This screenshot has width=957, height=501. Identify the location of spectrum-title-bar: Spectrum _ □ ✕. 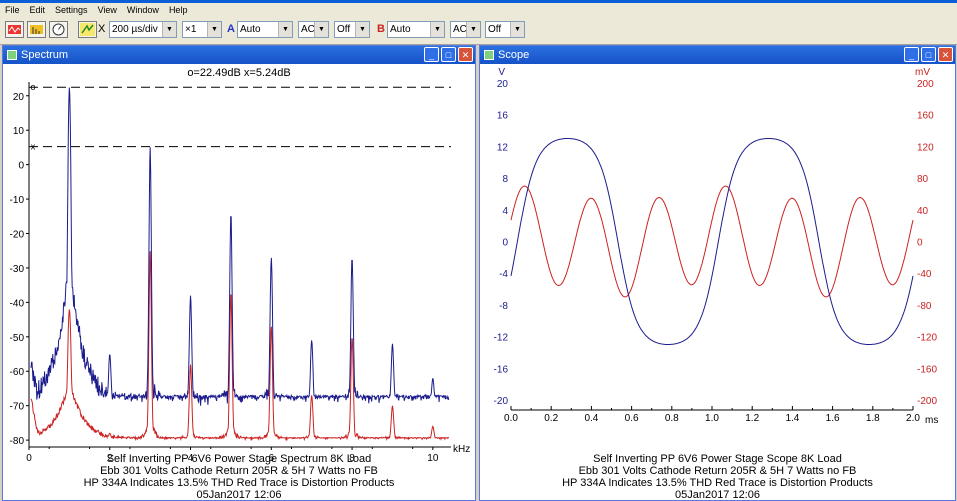
(239, 55).